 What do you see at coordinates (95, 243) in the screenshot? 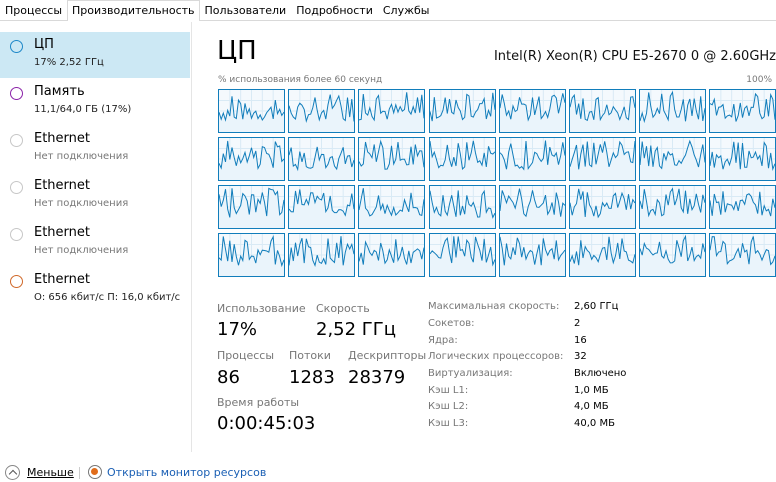
I see `resource-item-ethernet-3: Ethernet Нет подключения` at bounding box center [95, 243].